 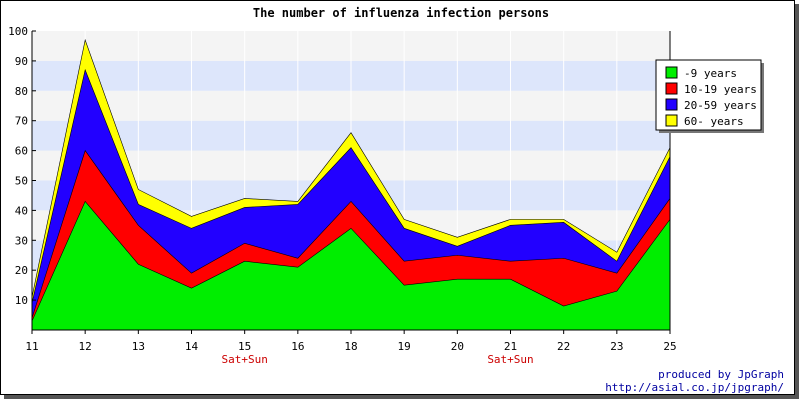 I want to click on y-tick-label: 80, so click(x=21, y=91).